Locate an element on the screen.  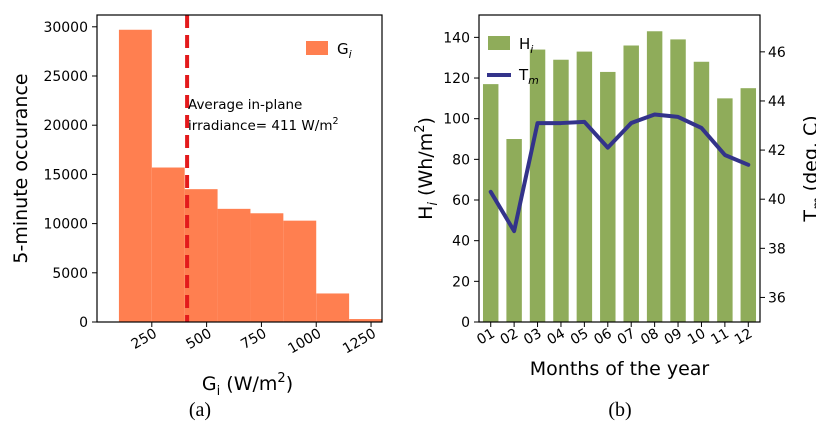
y-tick-label: 30000 is located at coordinates (65, 28).